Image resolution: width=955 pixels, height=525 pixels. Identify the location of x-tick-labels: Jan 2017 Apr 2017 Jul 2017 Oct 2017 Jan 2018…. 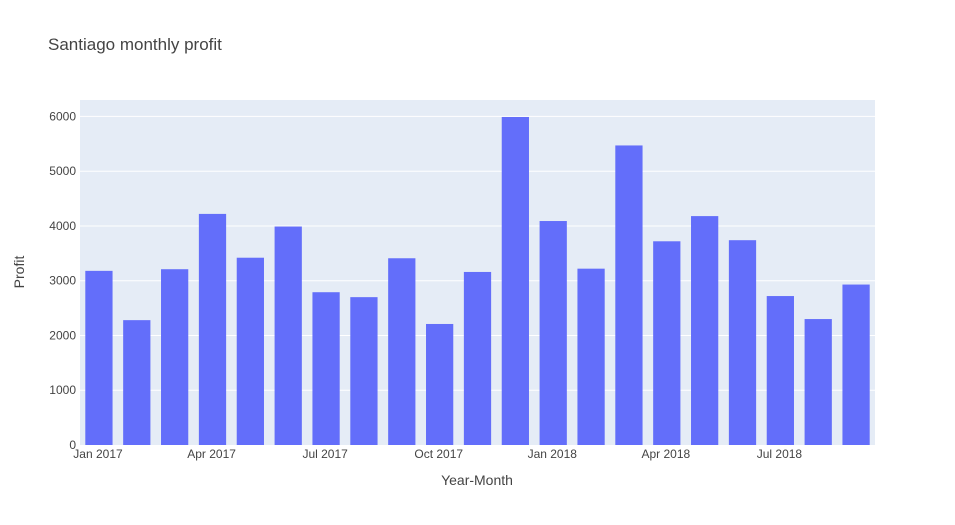
(437, 454).